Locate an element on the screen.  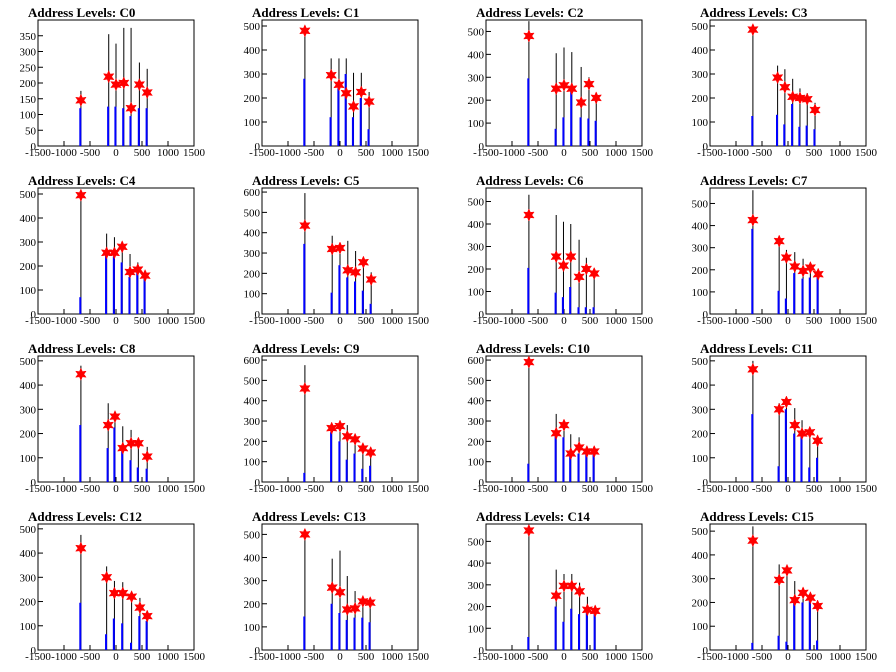
y-tick-label: 150 is located at coordinates (28, 100).